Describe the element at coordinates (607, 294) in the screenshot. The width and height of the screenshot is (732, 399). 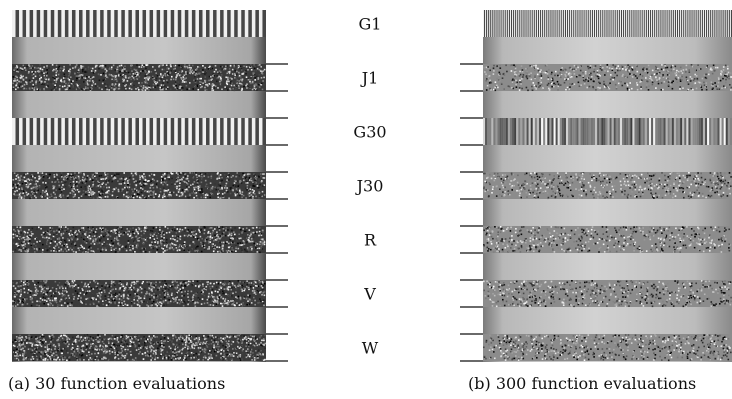
I see `panel-b-band-v` at that location.